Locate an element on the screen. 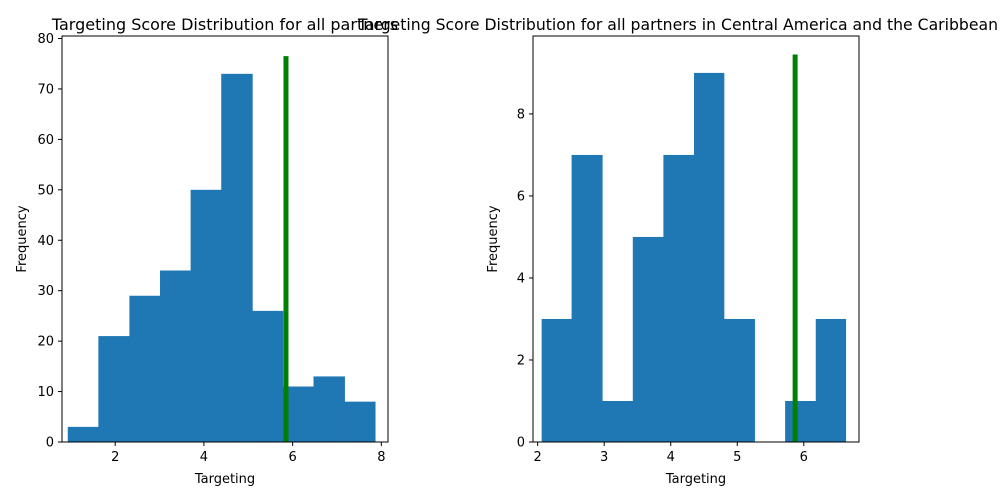 This screenshot has width=1000, height=500. x-axis-ticks: 2 3 4 5 6 is located at coordinates (671, 453).